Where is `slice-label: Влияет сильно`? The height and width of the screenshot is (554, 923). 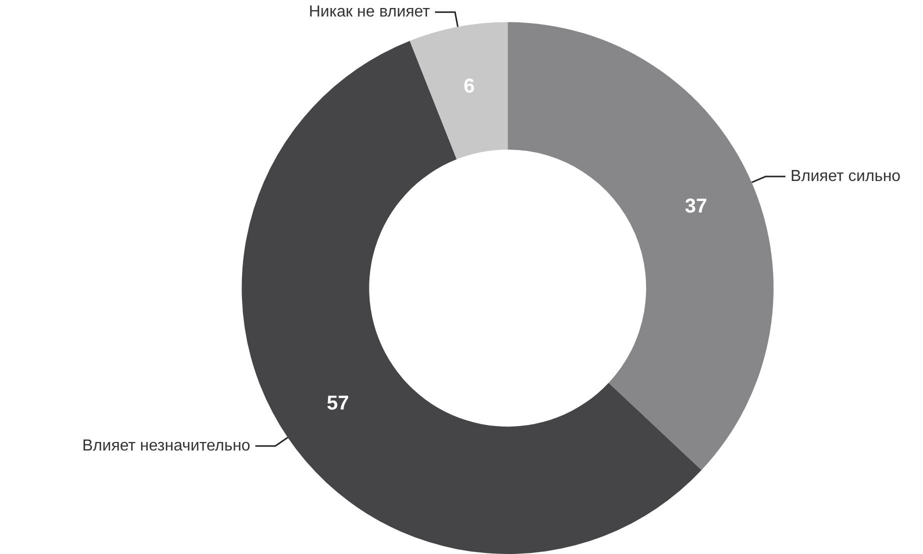 slice-label: Влияет сильно is located at coordinates (845, 177).